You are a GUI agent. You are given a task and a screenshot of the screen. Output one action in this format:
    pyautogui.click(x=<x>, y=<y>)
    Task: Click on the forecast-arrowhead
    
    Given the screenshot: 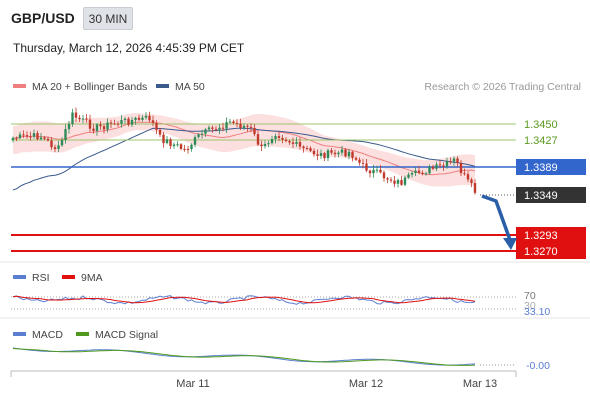 What is the action you would take?
    pyautogui.click(x=510, y=244)
    